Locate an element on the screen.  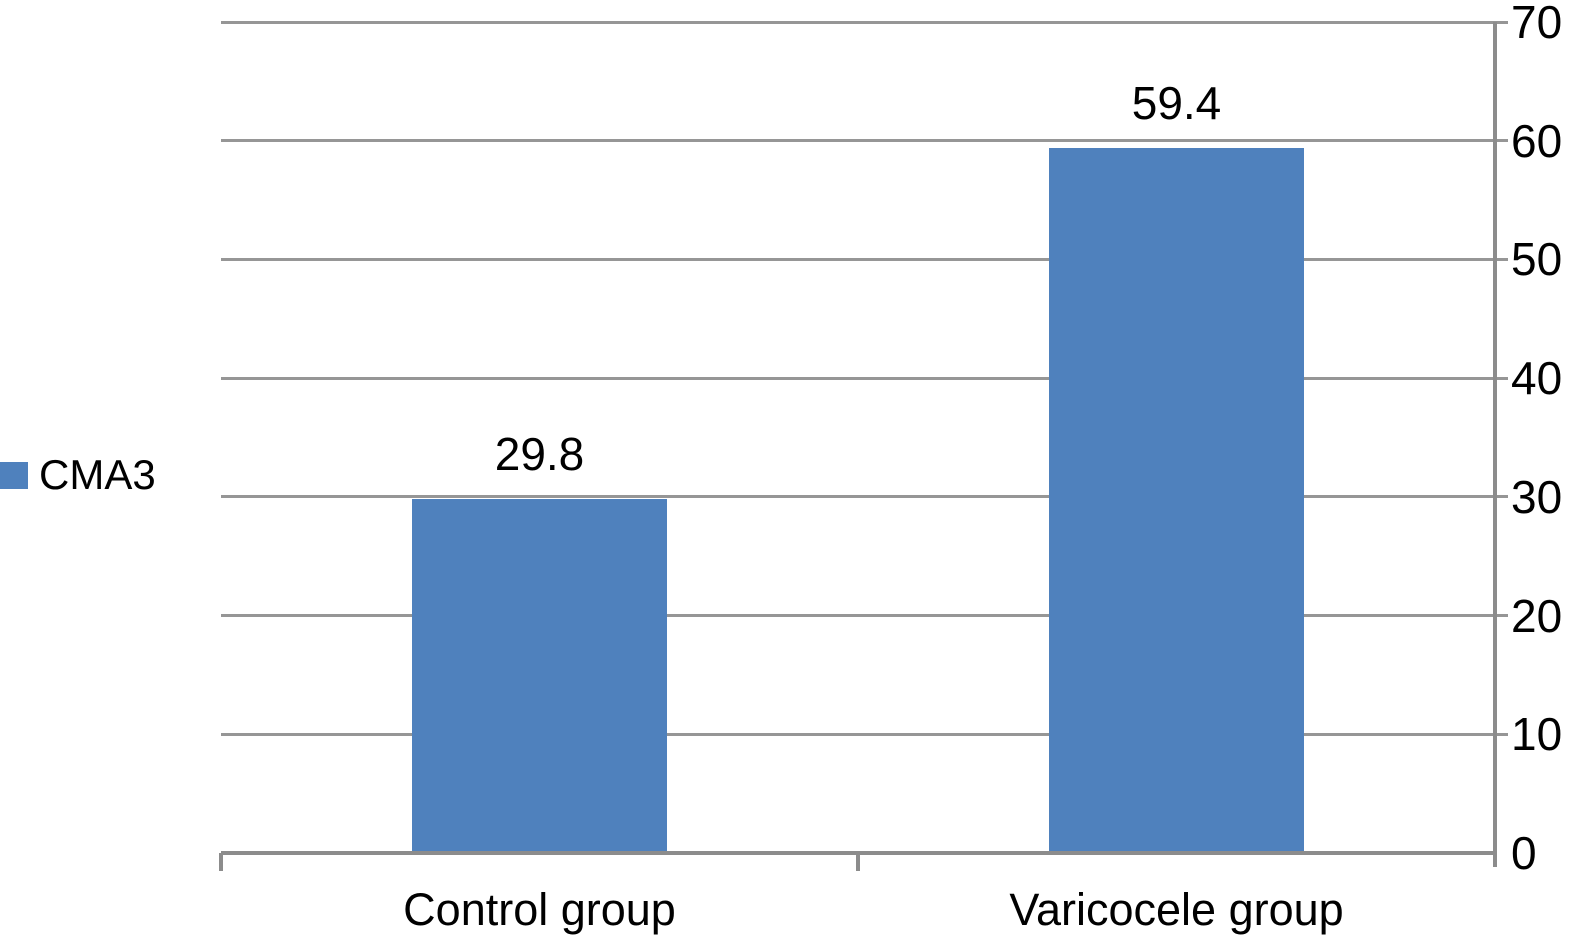
bar-value-label: 59.4 is located at coordinates (1176, 102).